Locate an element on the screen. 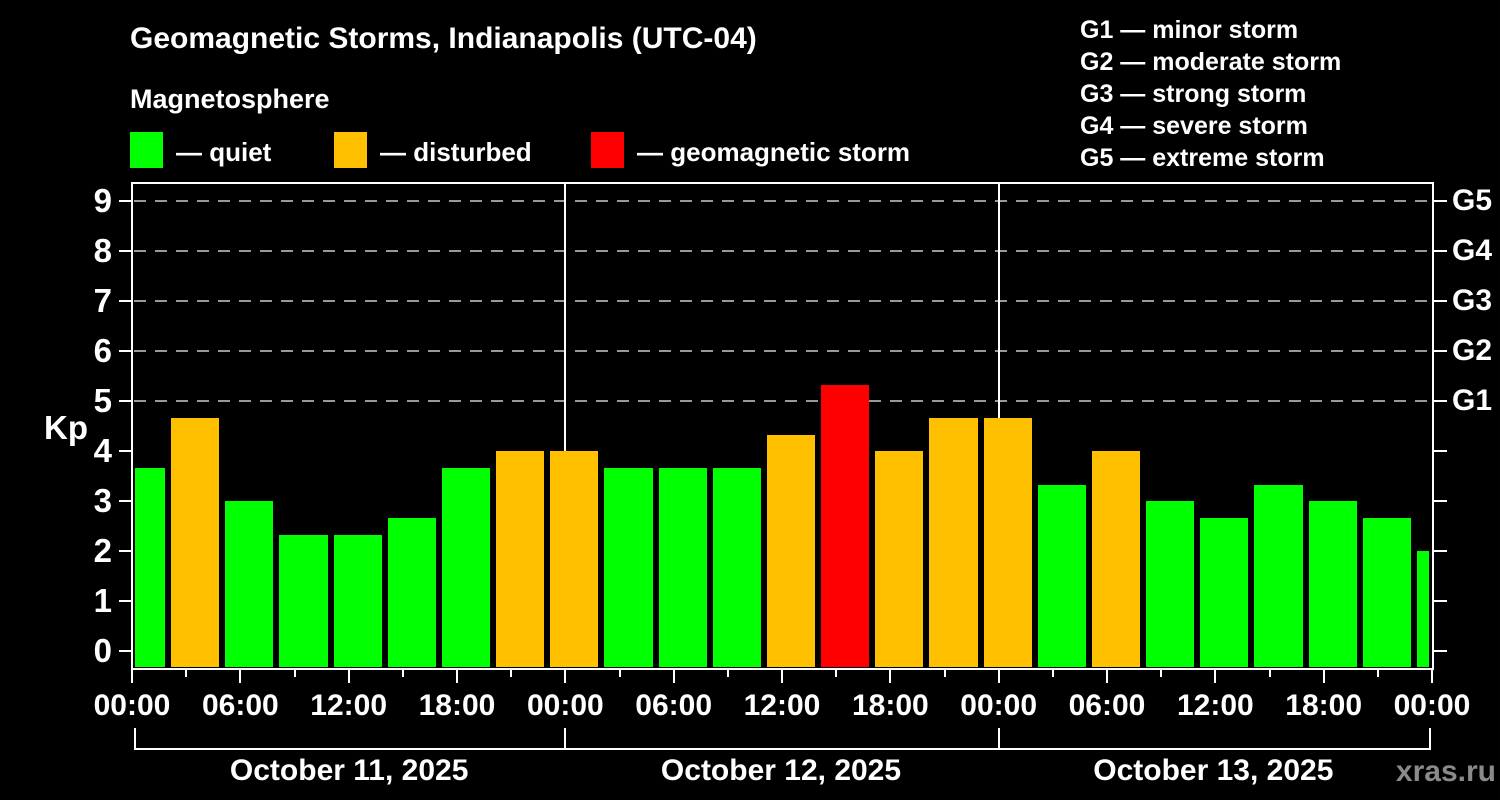 This screenshot has height=800, width=1500. legend-label-quiet: — quiet is located at coordinates (224, 152).